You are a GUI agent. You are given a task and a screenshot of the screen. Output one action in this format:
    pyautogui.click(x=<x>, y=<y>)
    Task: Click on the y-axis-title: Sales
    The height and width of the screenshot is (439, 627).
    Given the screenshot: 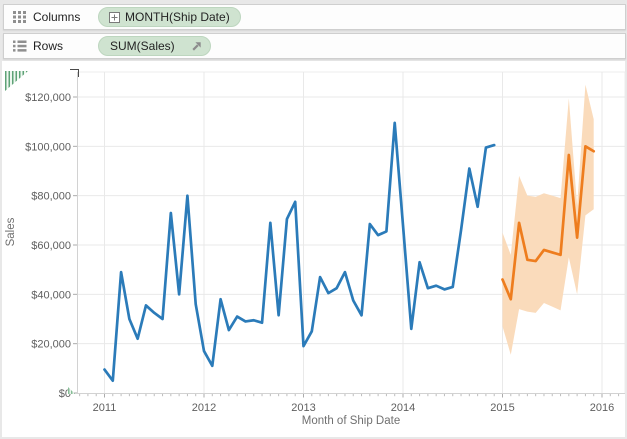 What is the action you would take?
    pyautogui.click(x=11, y=232)
    